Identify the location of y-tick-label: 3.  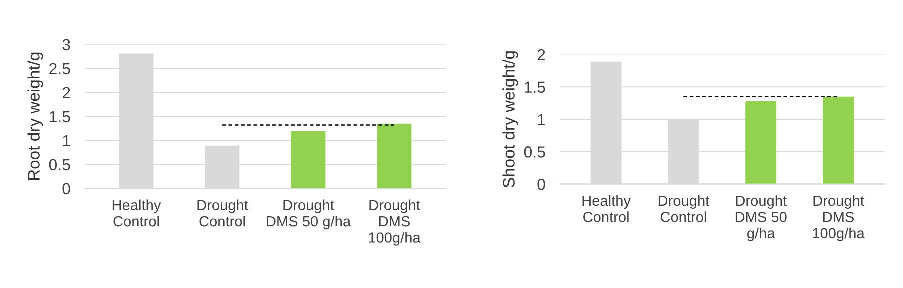
(66, 45).